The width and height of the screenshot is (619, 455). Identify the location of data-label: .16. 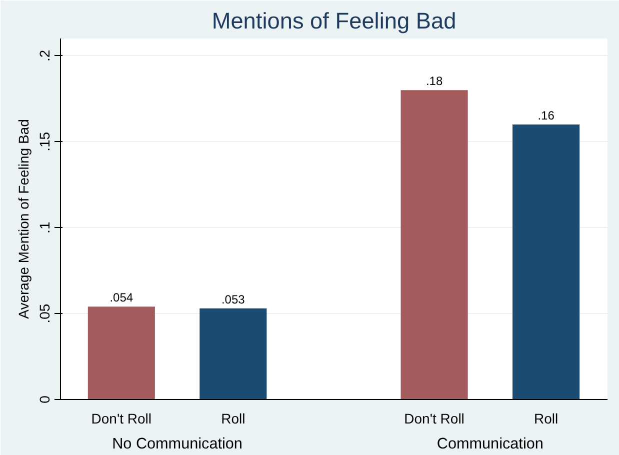
(546, 115).